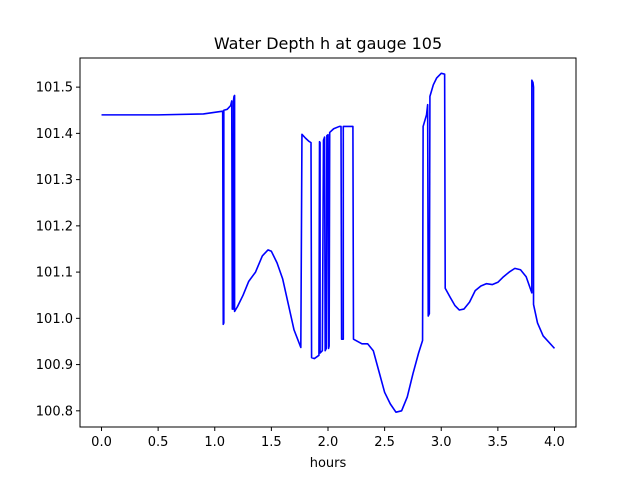  I want to click on x-axis-label: hours, so click(328, 463).